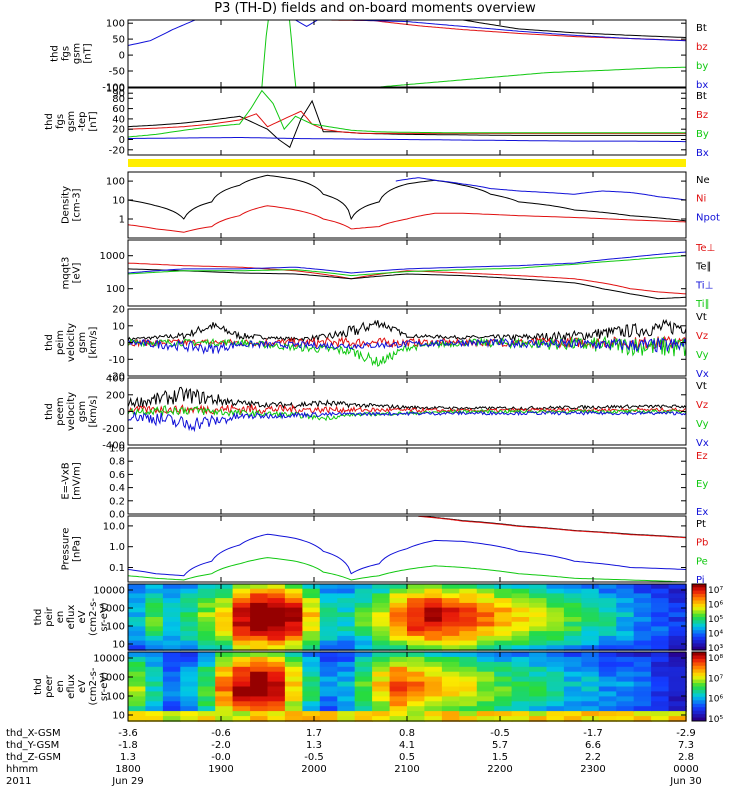 The height and width of the screenshot is (800, 750). I want to click on legend-entry: Bt, so click(701, 96).